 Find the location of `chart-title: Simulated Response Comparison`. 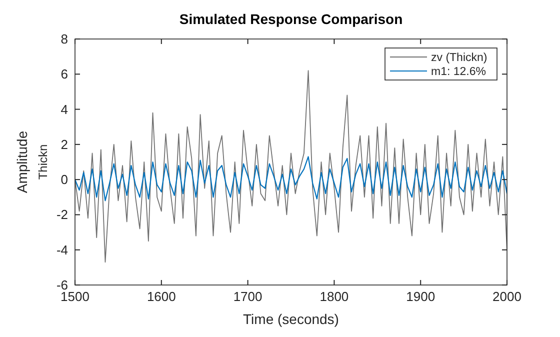

chart-title: Simulated Response Comparison is located at coordinates (291, 19).